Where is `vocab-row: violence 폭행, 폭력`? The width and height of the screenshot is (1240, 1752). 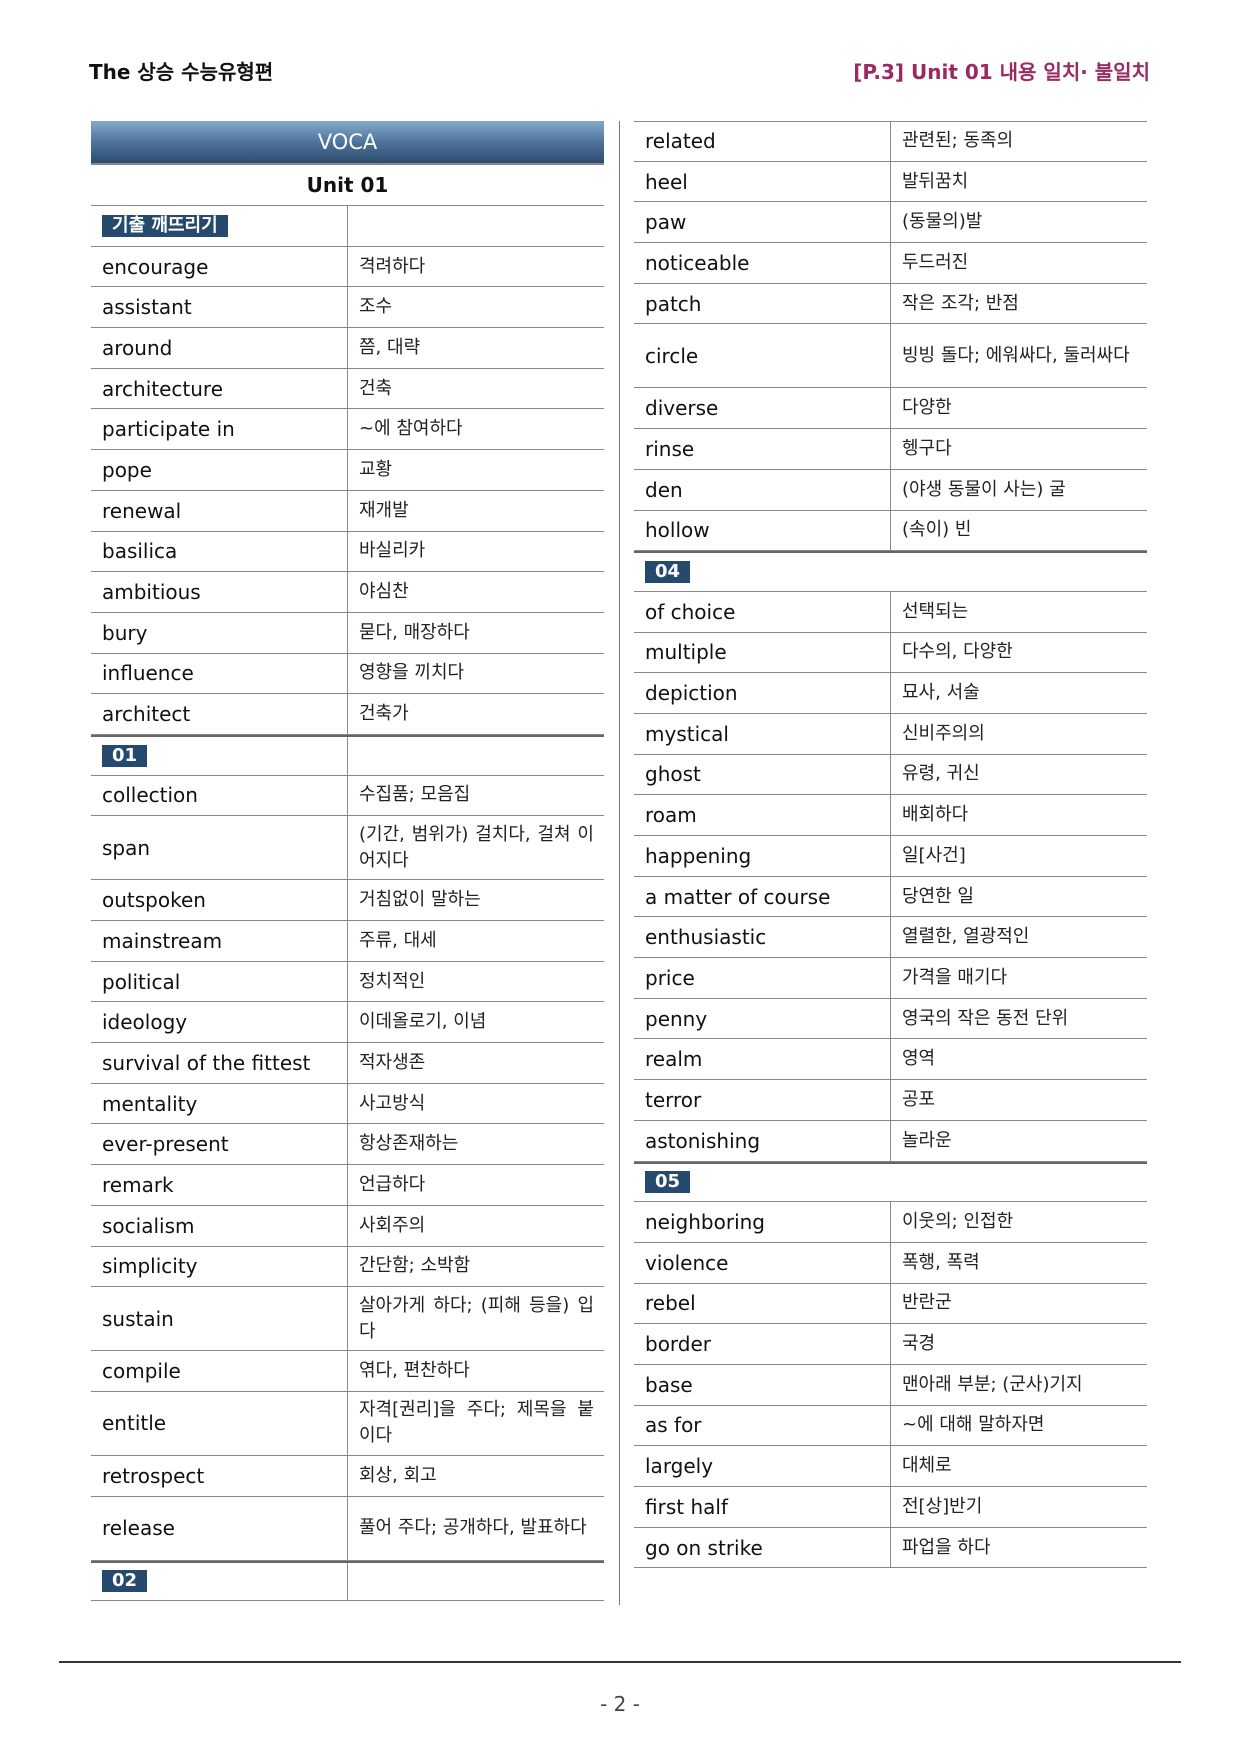
vocab-row: violence 폭행, 폭력 is located at coordinates (890, 1263).